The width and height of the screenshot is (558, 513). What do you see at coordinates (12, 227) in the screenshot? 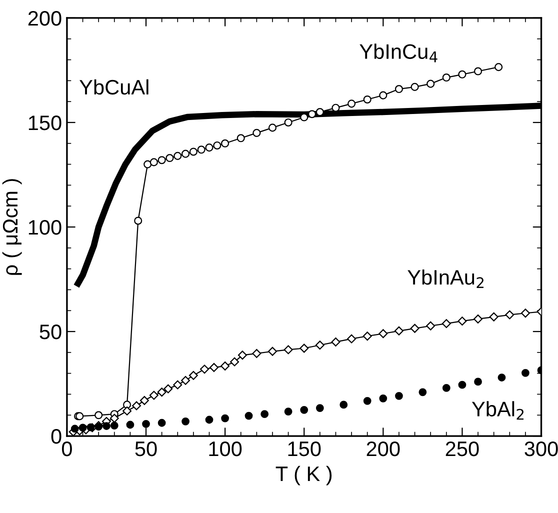
I see `y-axis-title: ρ ( μΩcm )` at bounding box center [12, 227].